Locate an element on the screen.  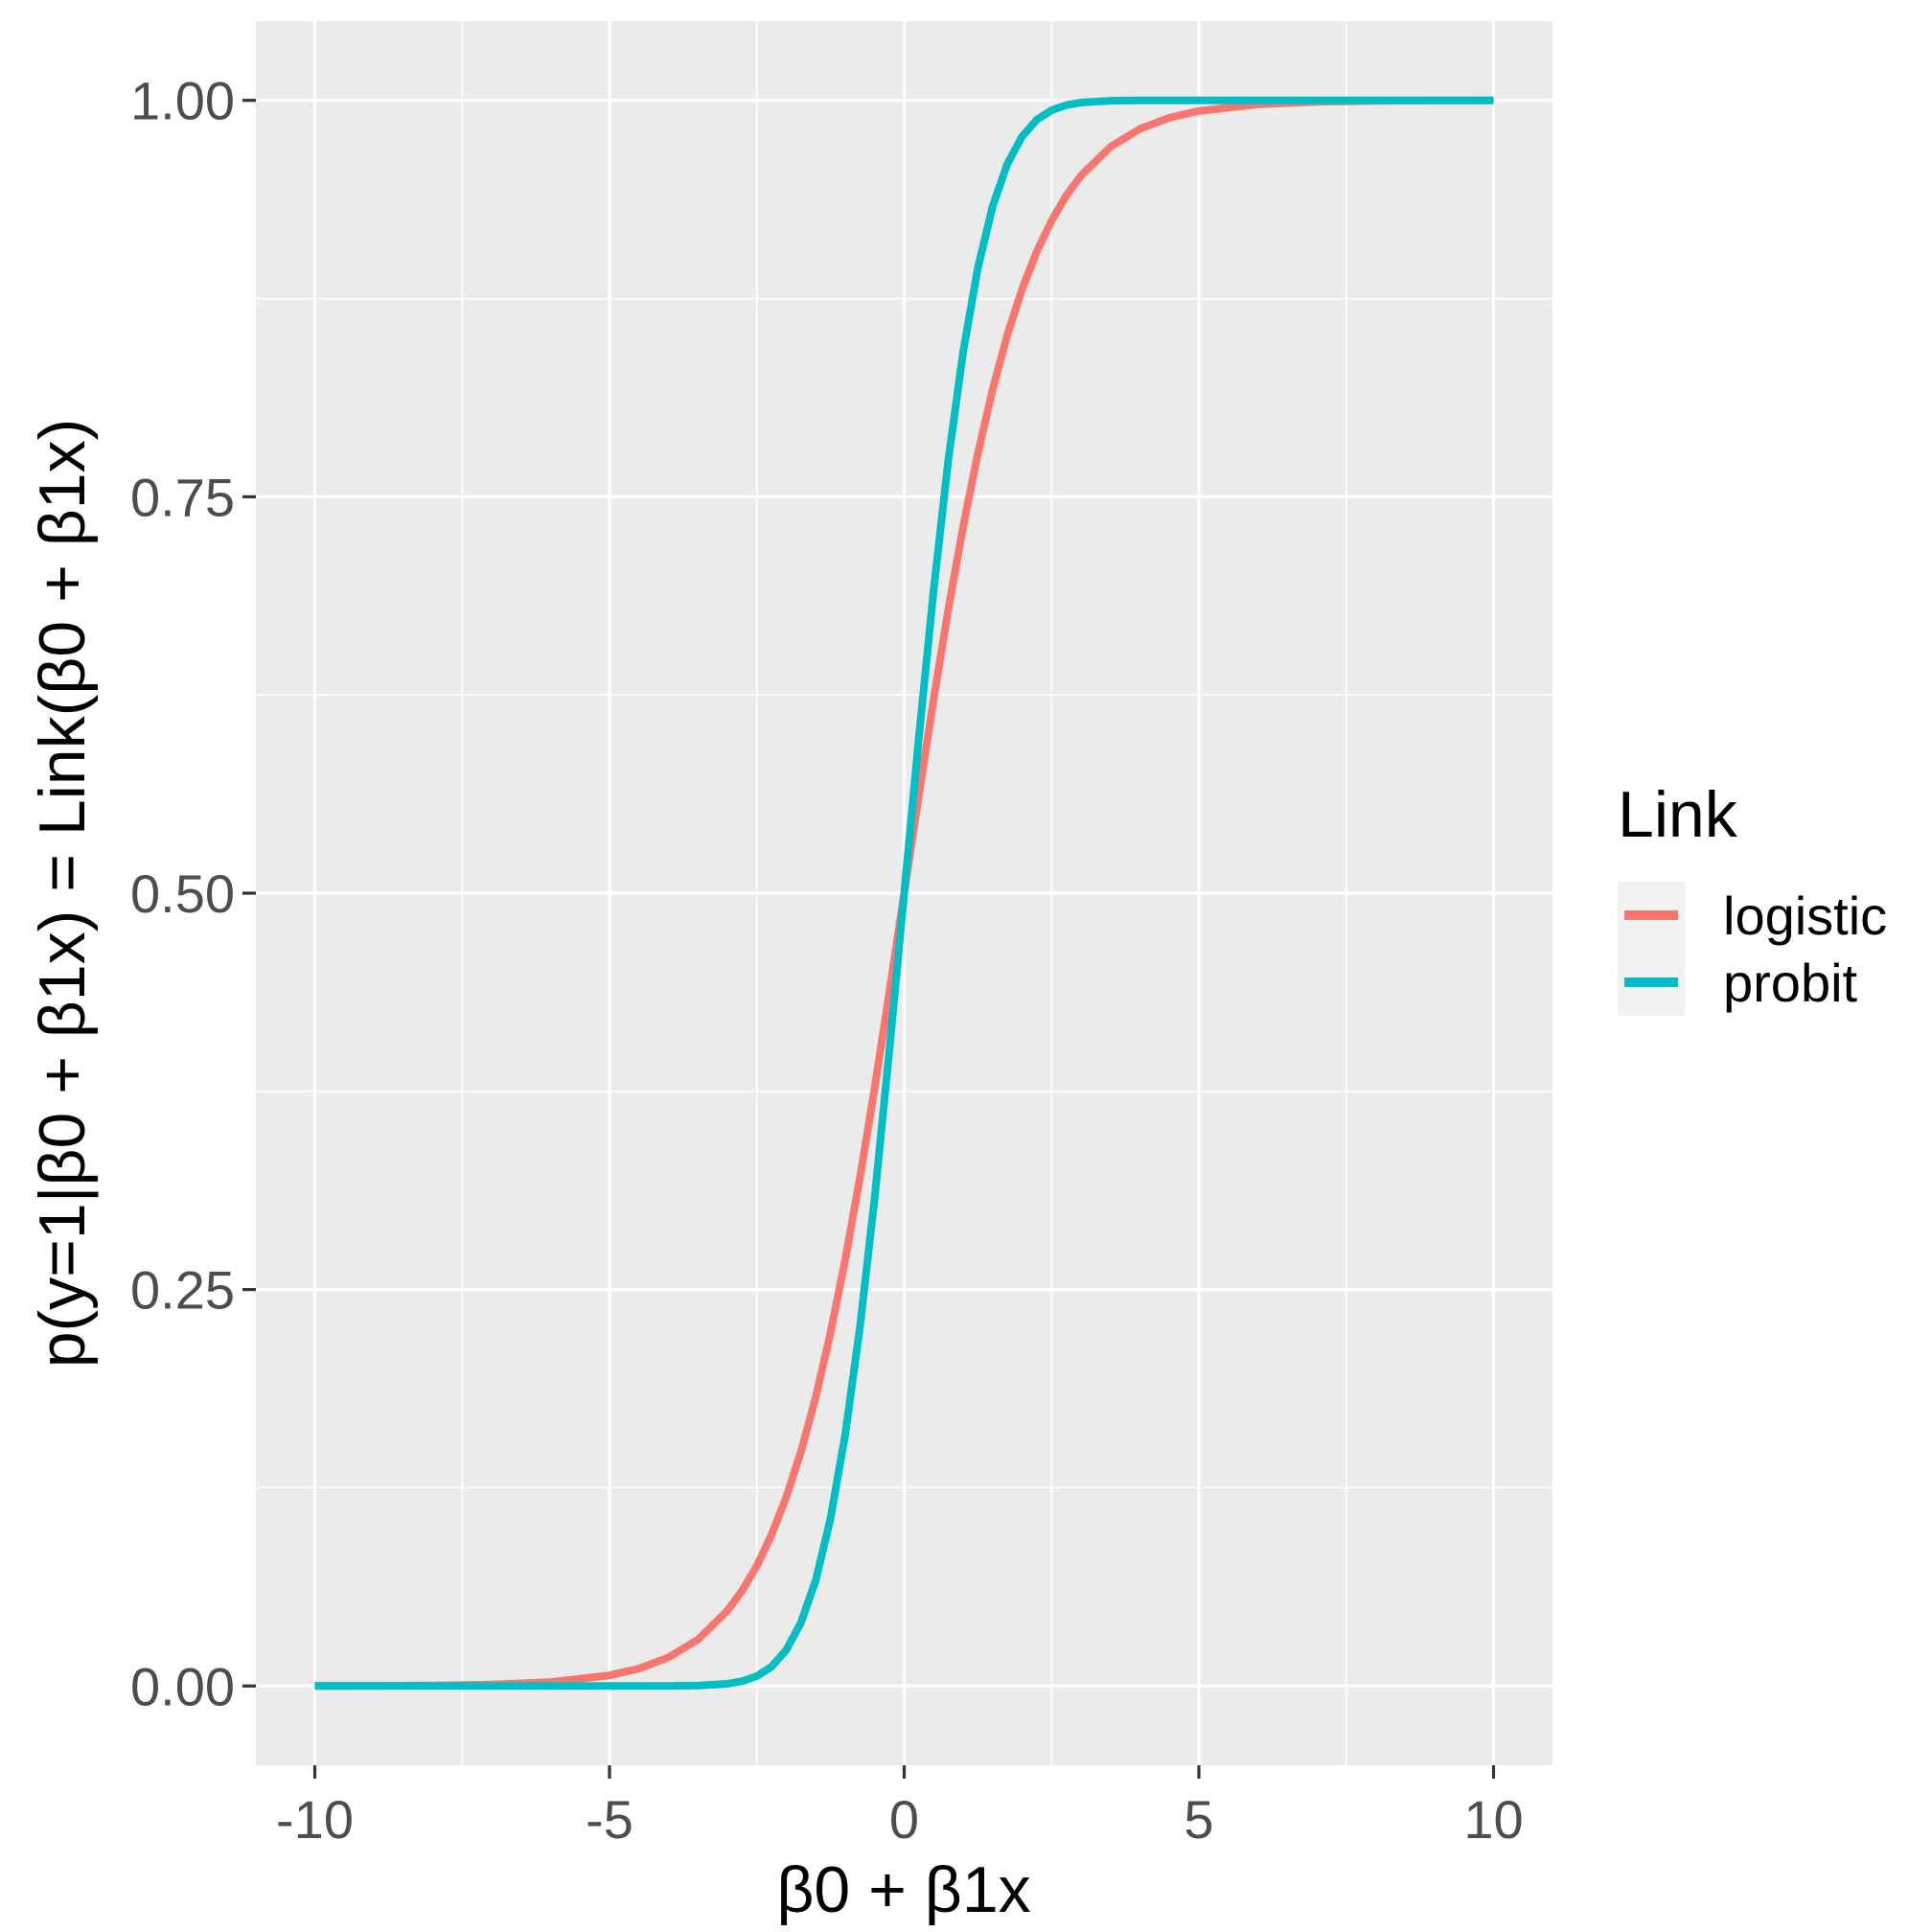
y-tick-label: 0.25 is located at coordinates (182, 1290).